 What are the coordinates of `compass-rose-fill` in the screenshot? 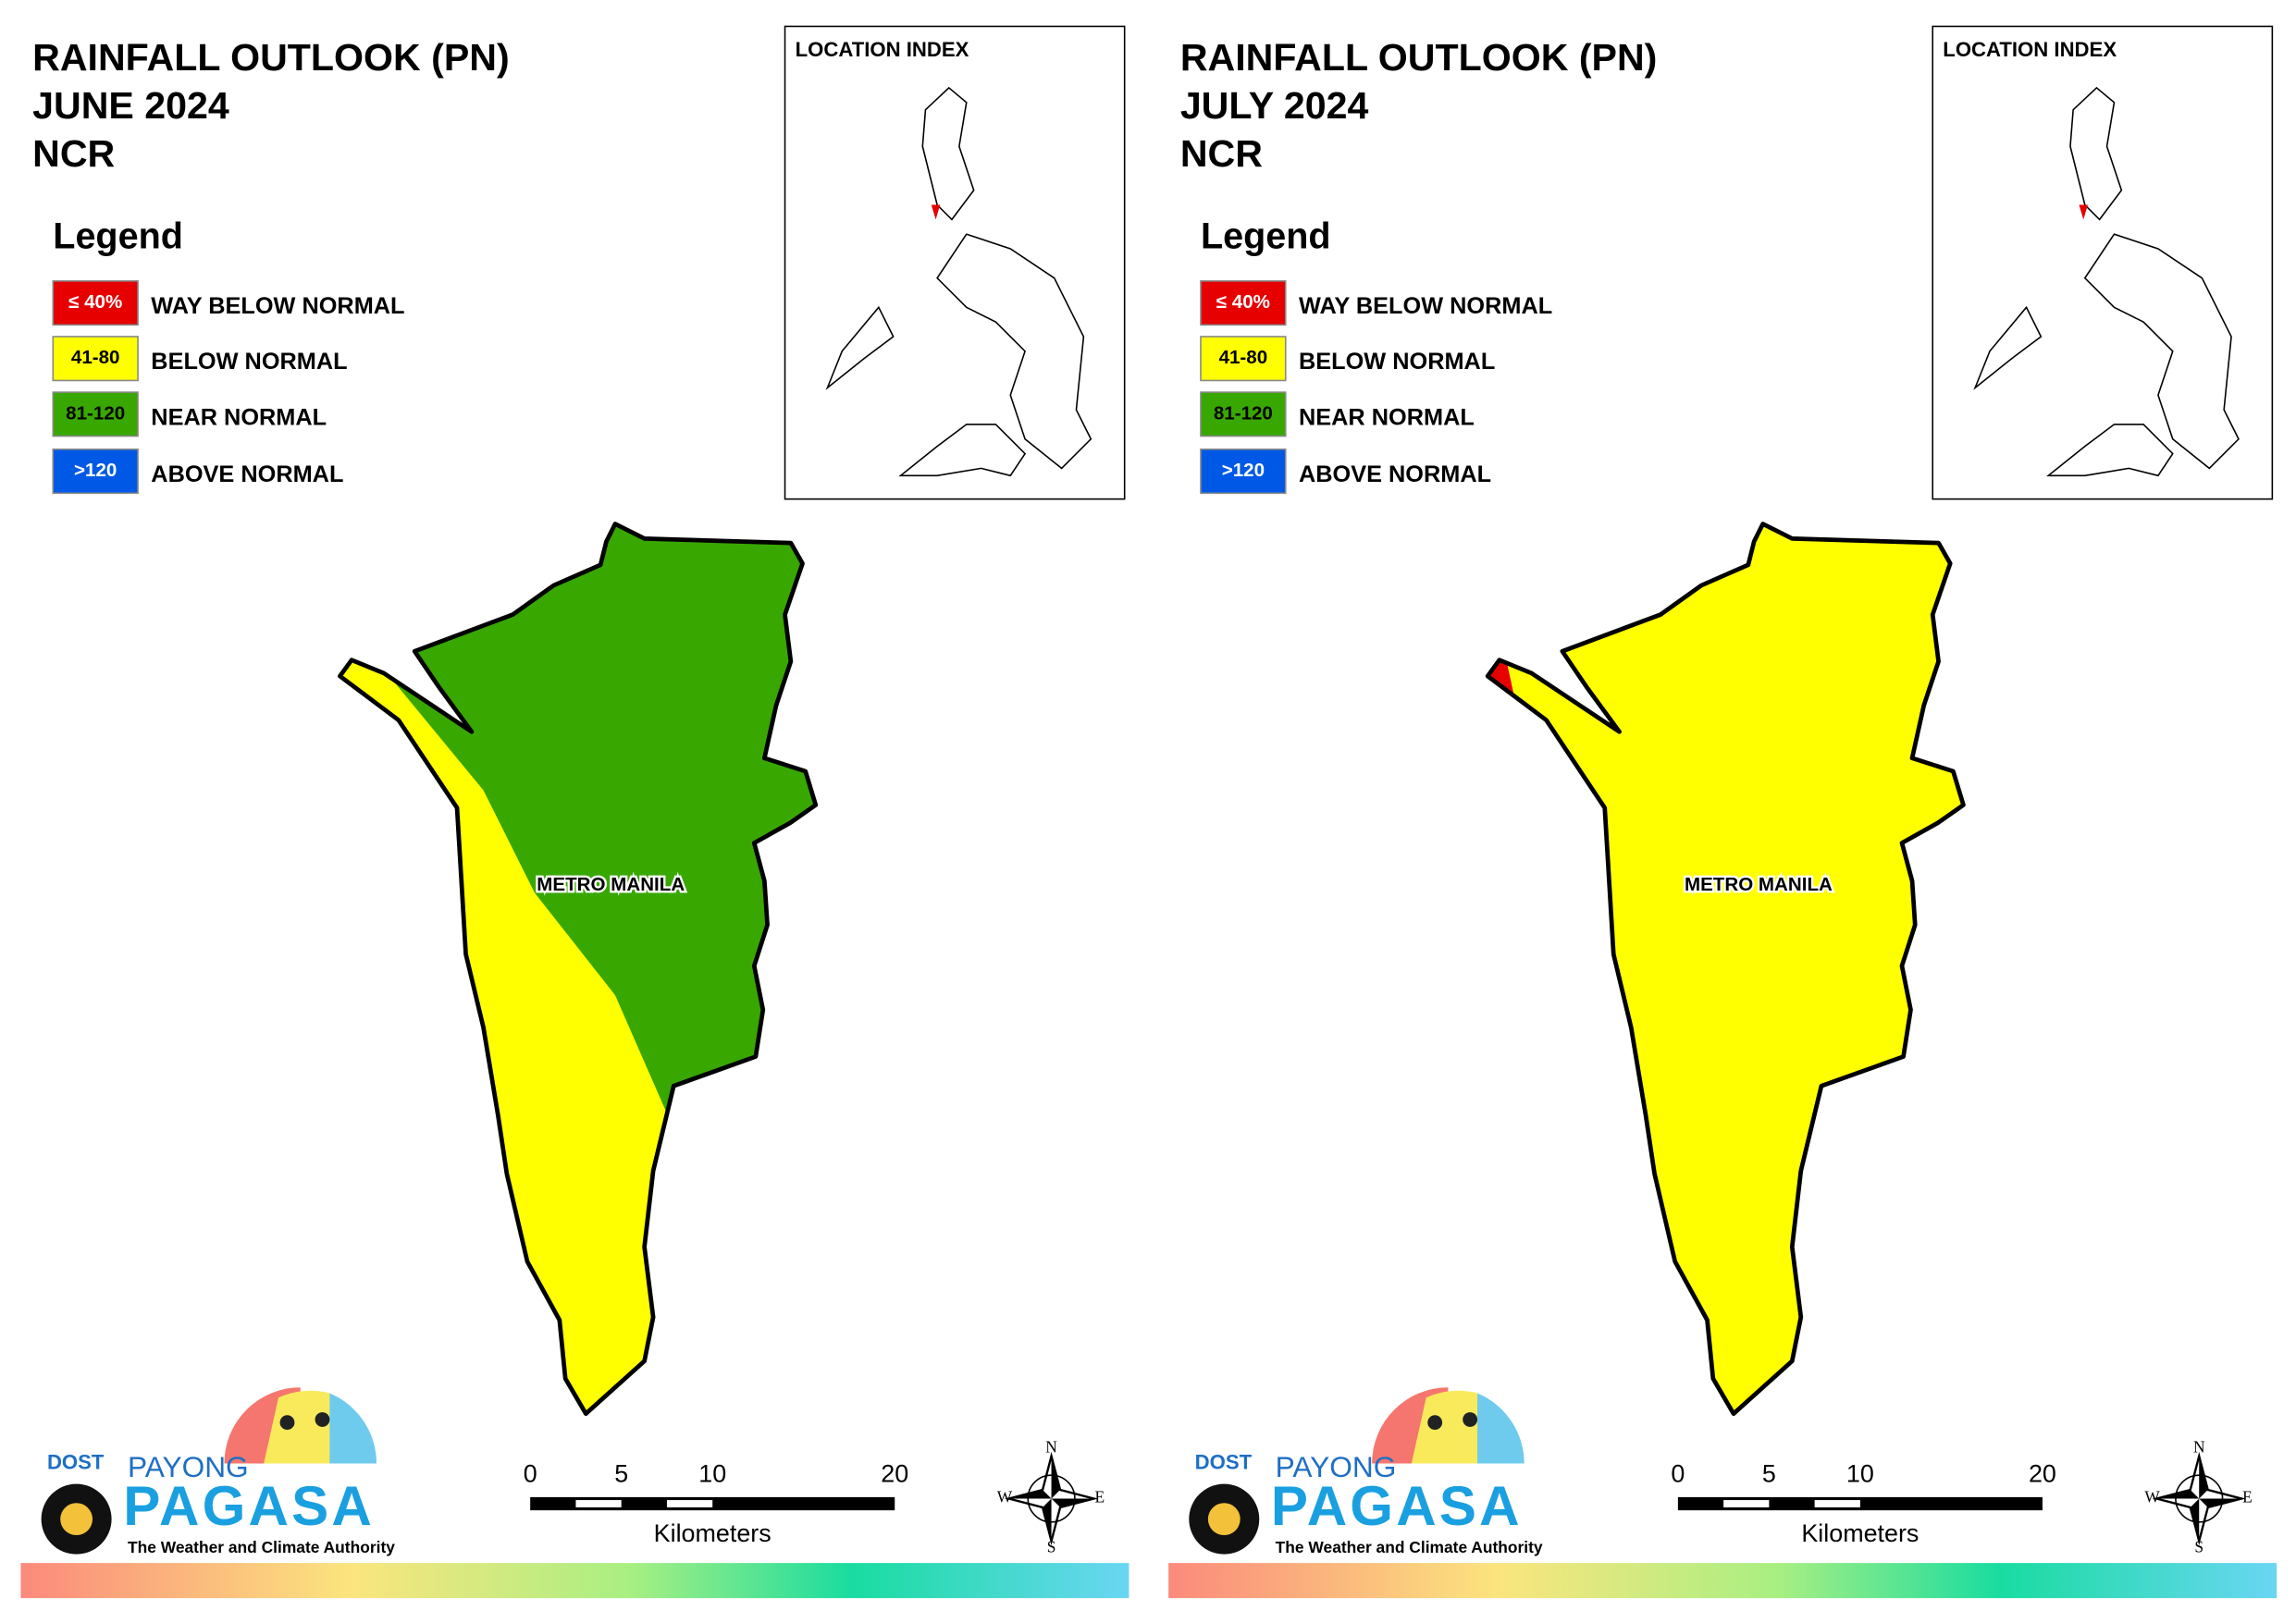 It's located at (1051, 1499).